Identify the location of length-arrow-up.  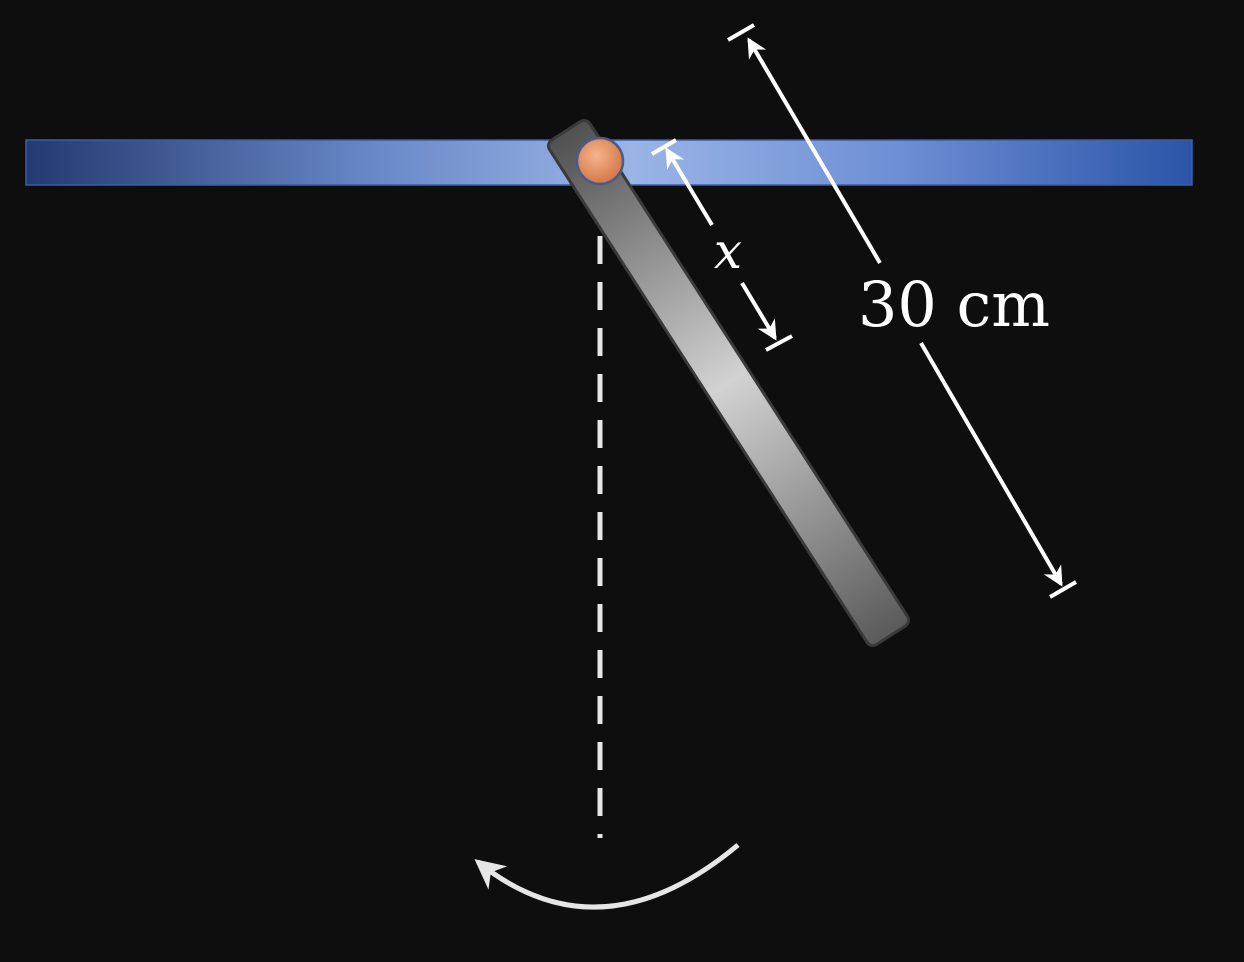
(814, 151).